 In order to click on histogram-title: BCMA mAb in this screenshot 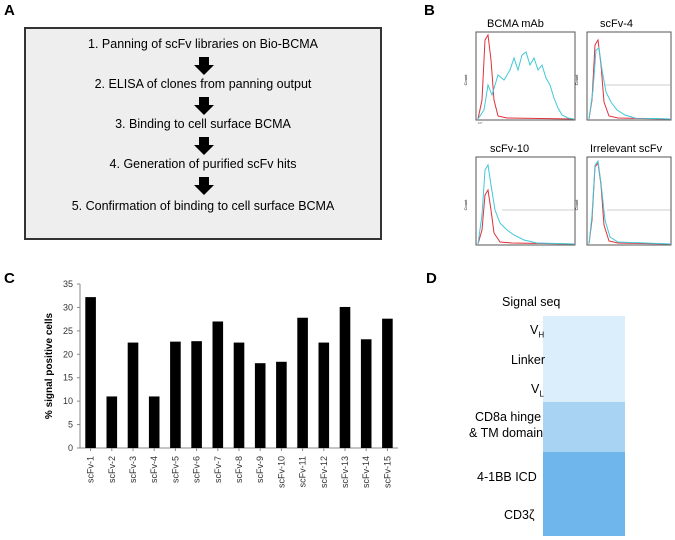, I will do `click(515, 24)`.